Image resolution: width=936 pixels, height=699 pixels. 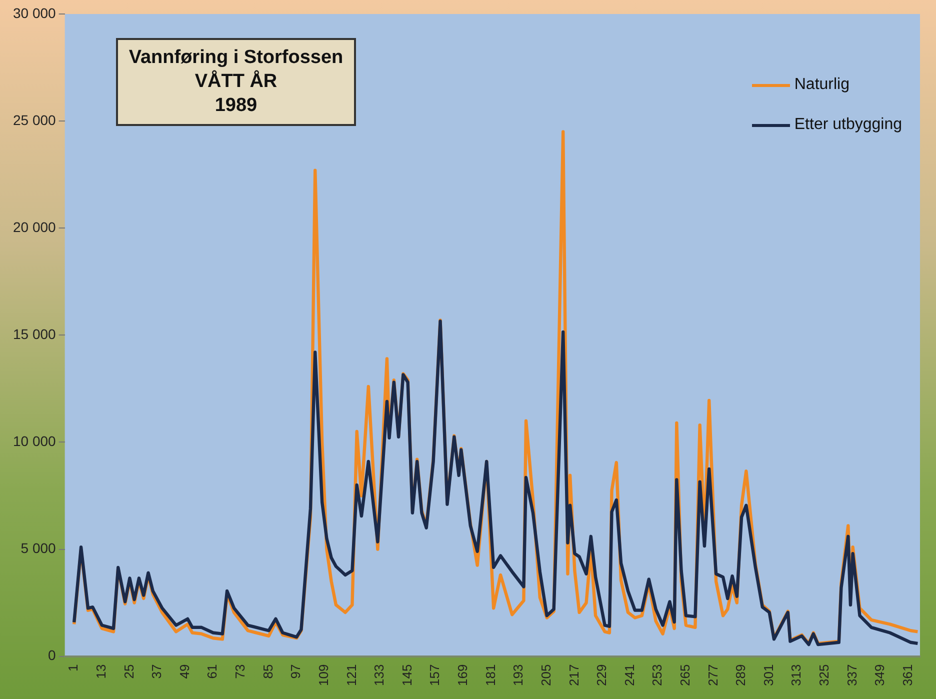 What do you see at coordinates (34, 334) in the screenshot?
I see `y-tick-label: 15 000` at bounding box center [34, 334].